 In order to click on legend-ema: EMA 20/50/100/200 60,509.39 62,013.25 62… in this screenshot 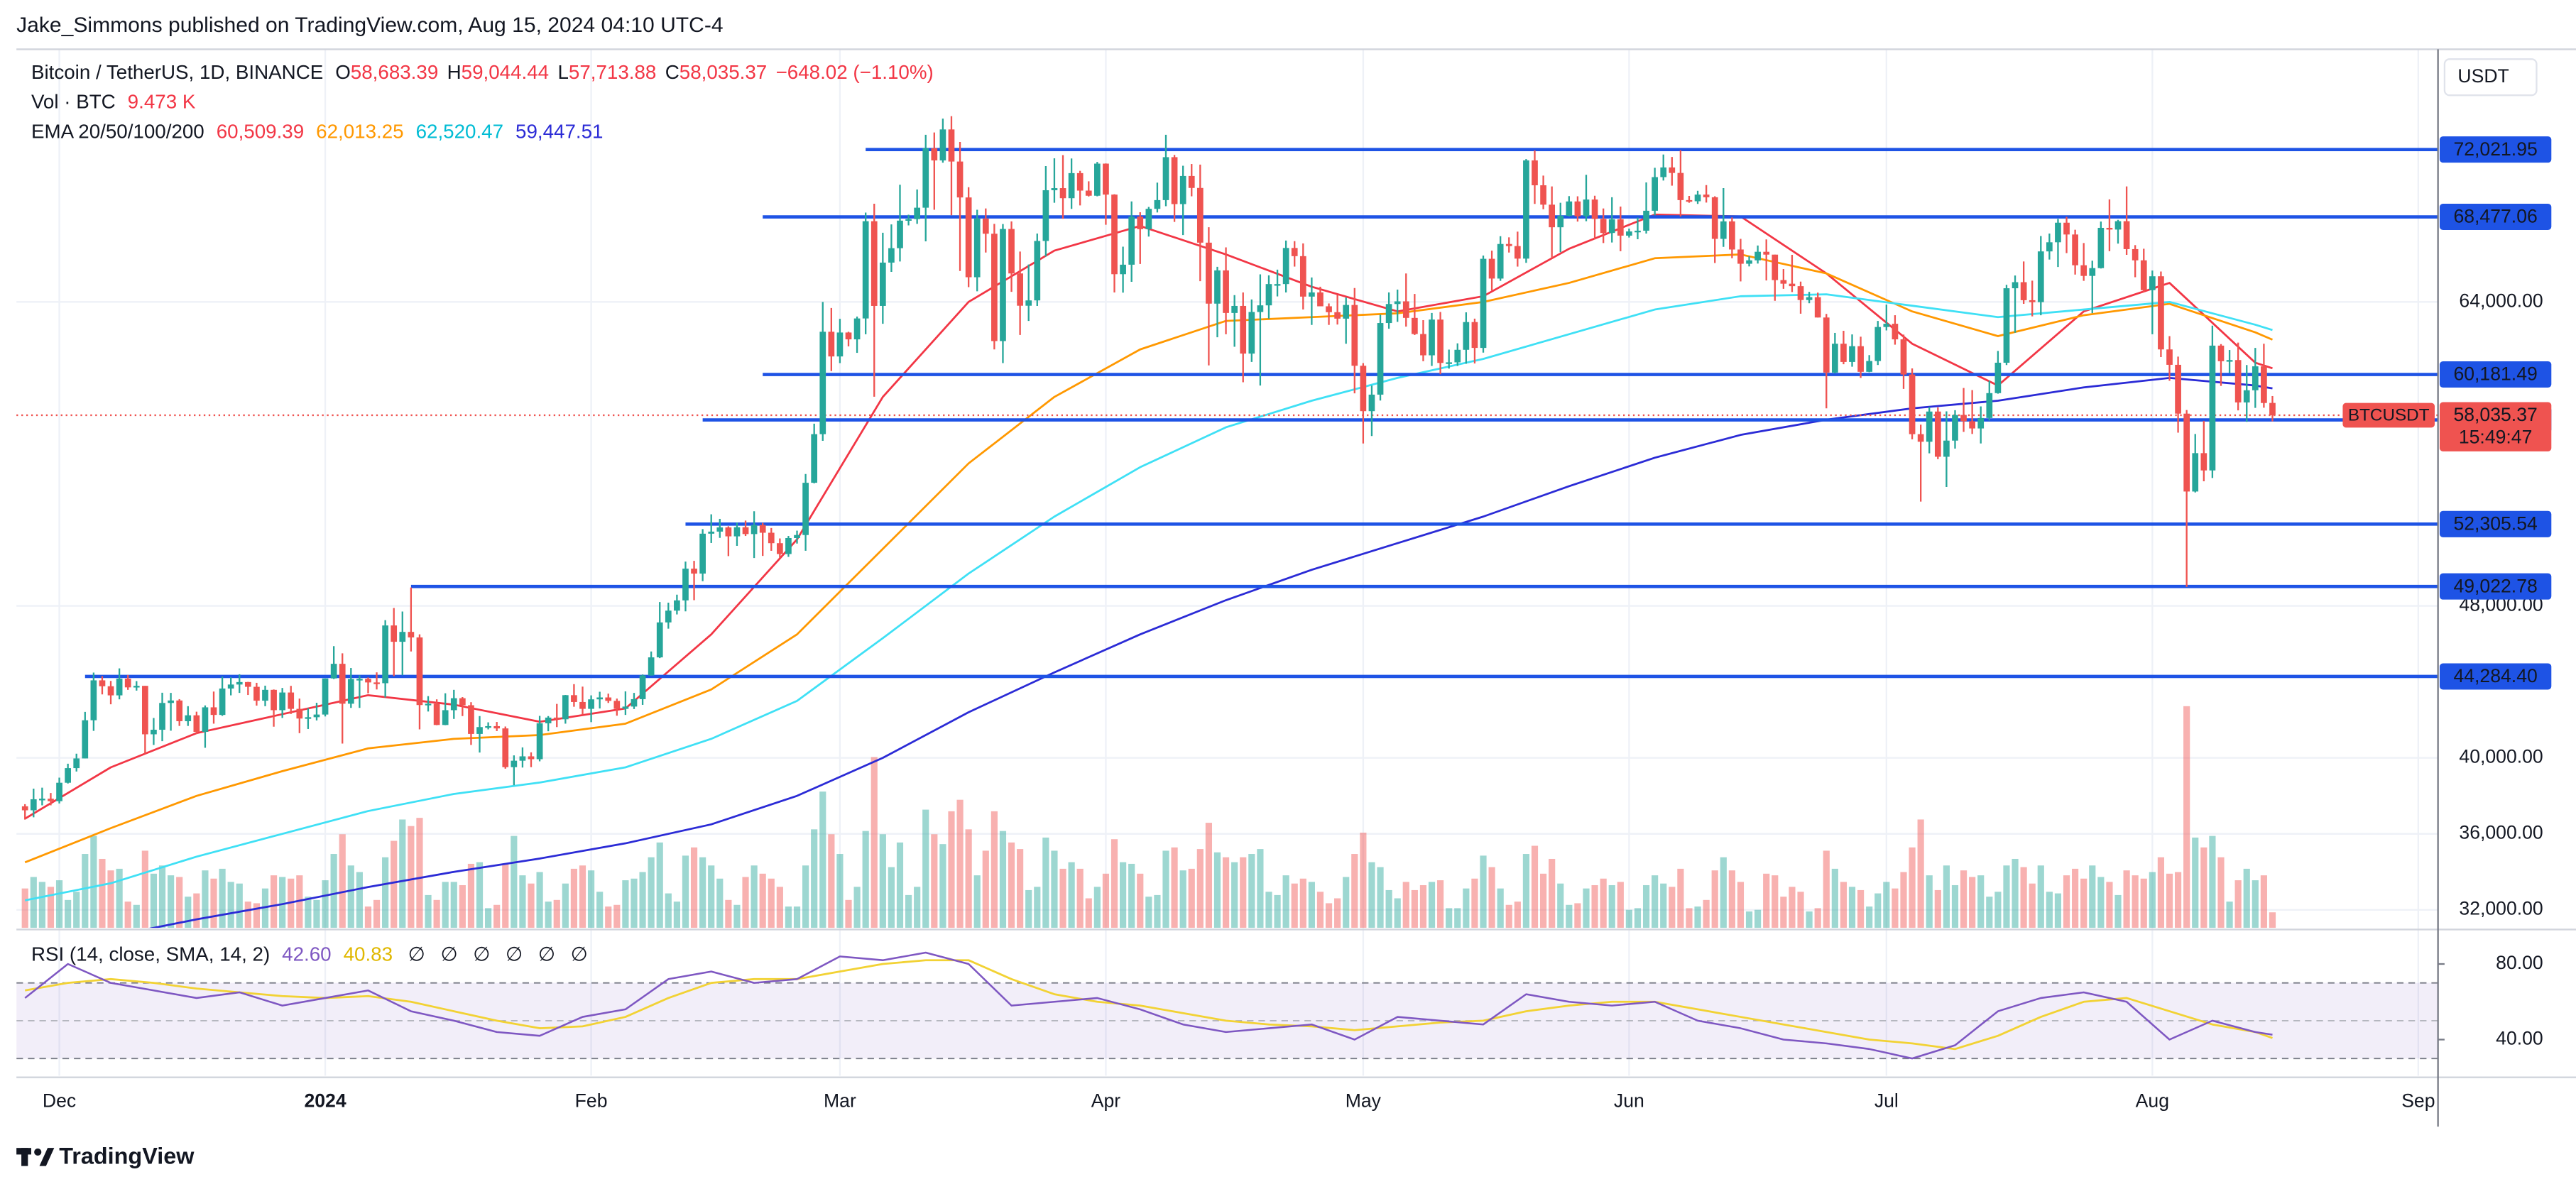, I will do `click(317, 132)`.